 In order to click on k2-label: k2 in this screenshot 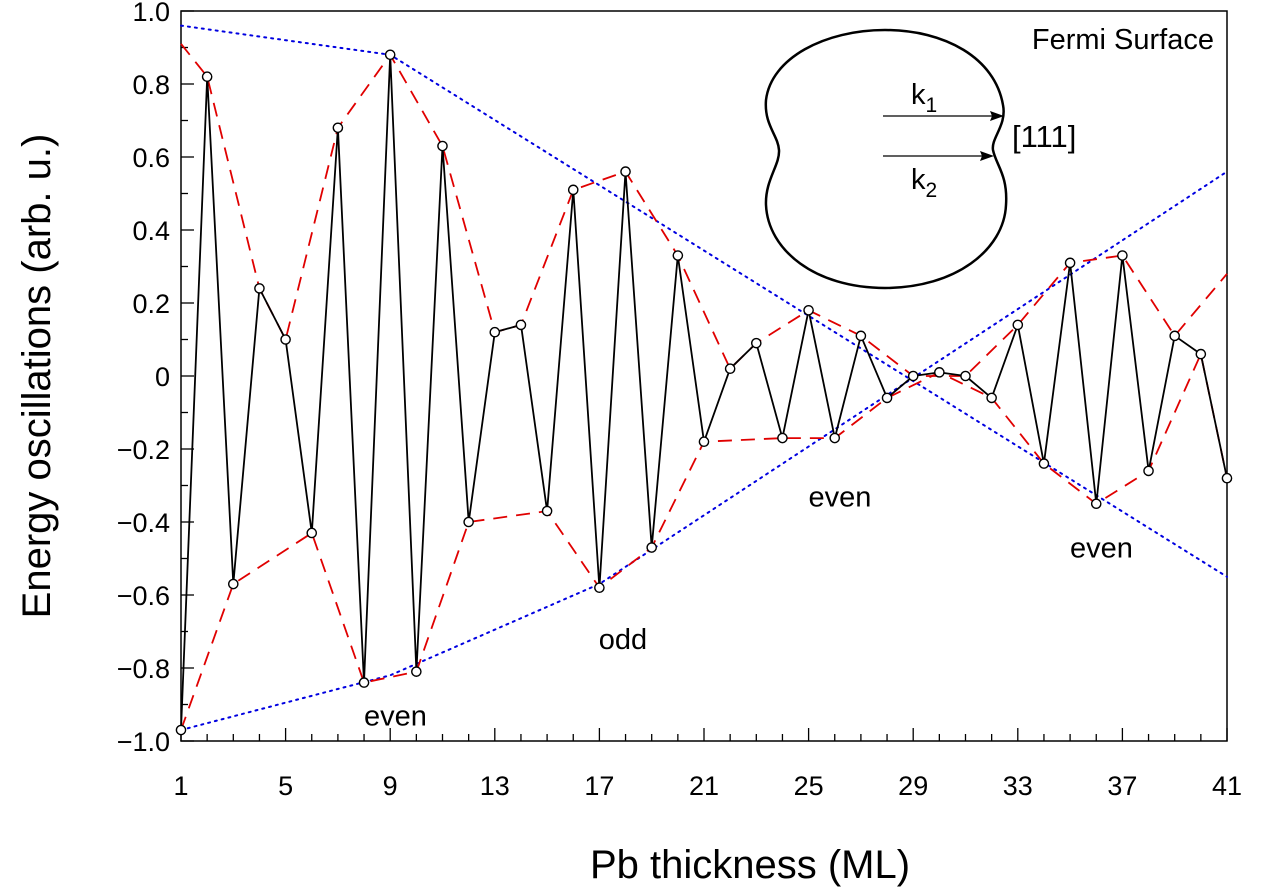, I will do `click(924, 183)`.